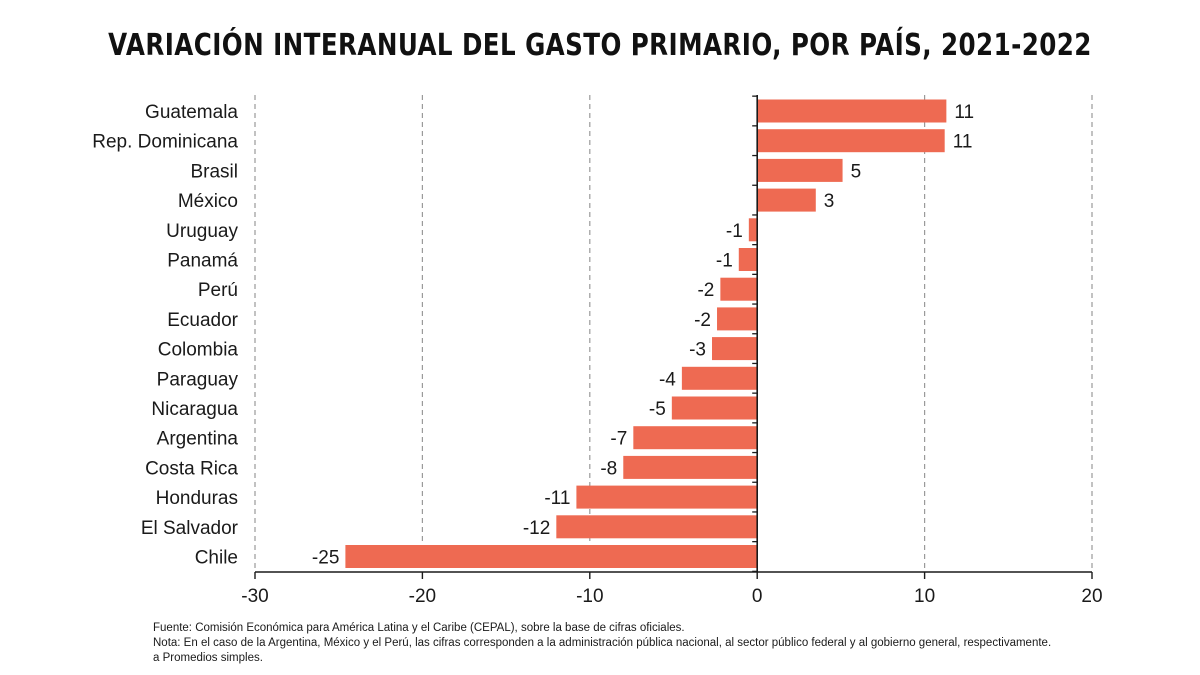  Describe the element at coordinates (202, 320) in the screenshot. I see `category-label: Ecuador` at that location.